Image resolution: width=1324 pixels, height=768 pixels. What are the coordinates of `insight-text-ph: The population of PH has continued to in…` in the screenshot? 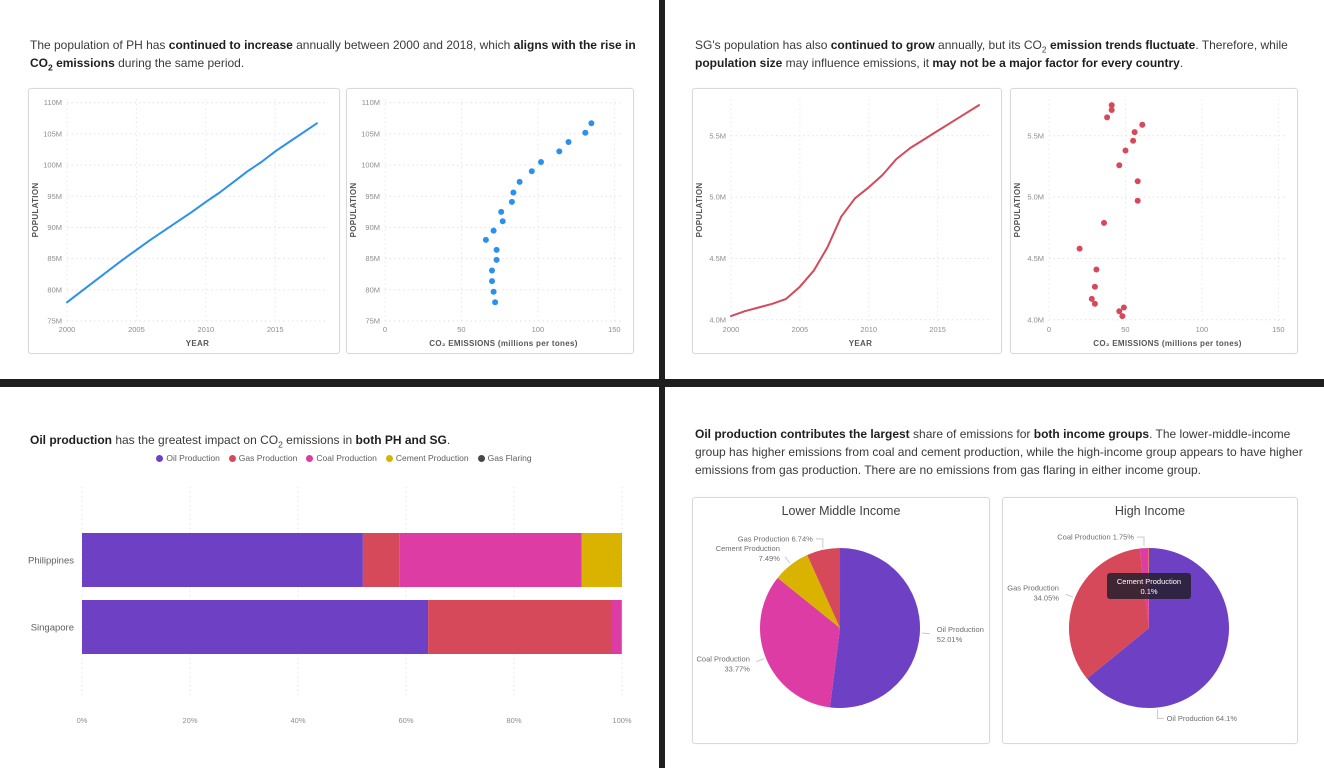 It's located at (333, 55).